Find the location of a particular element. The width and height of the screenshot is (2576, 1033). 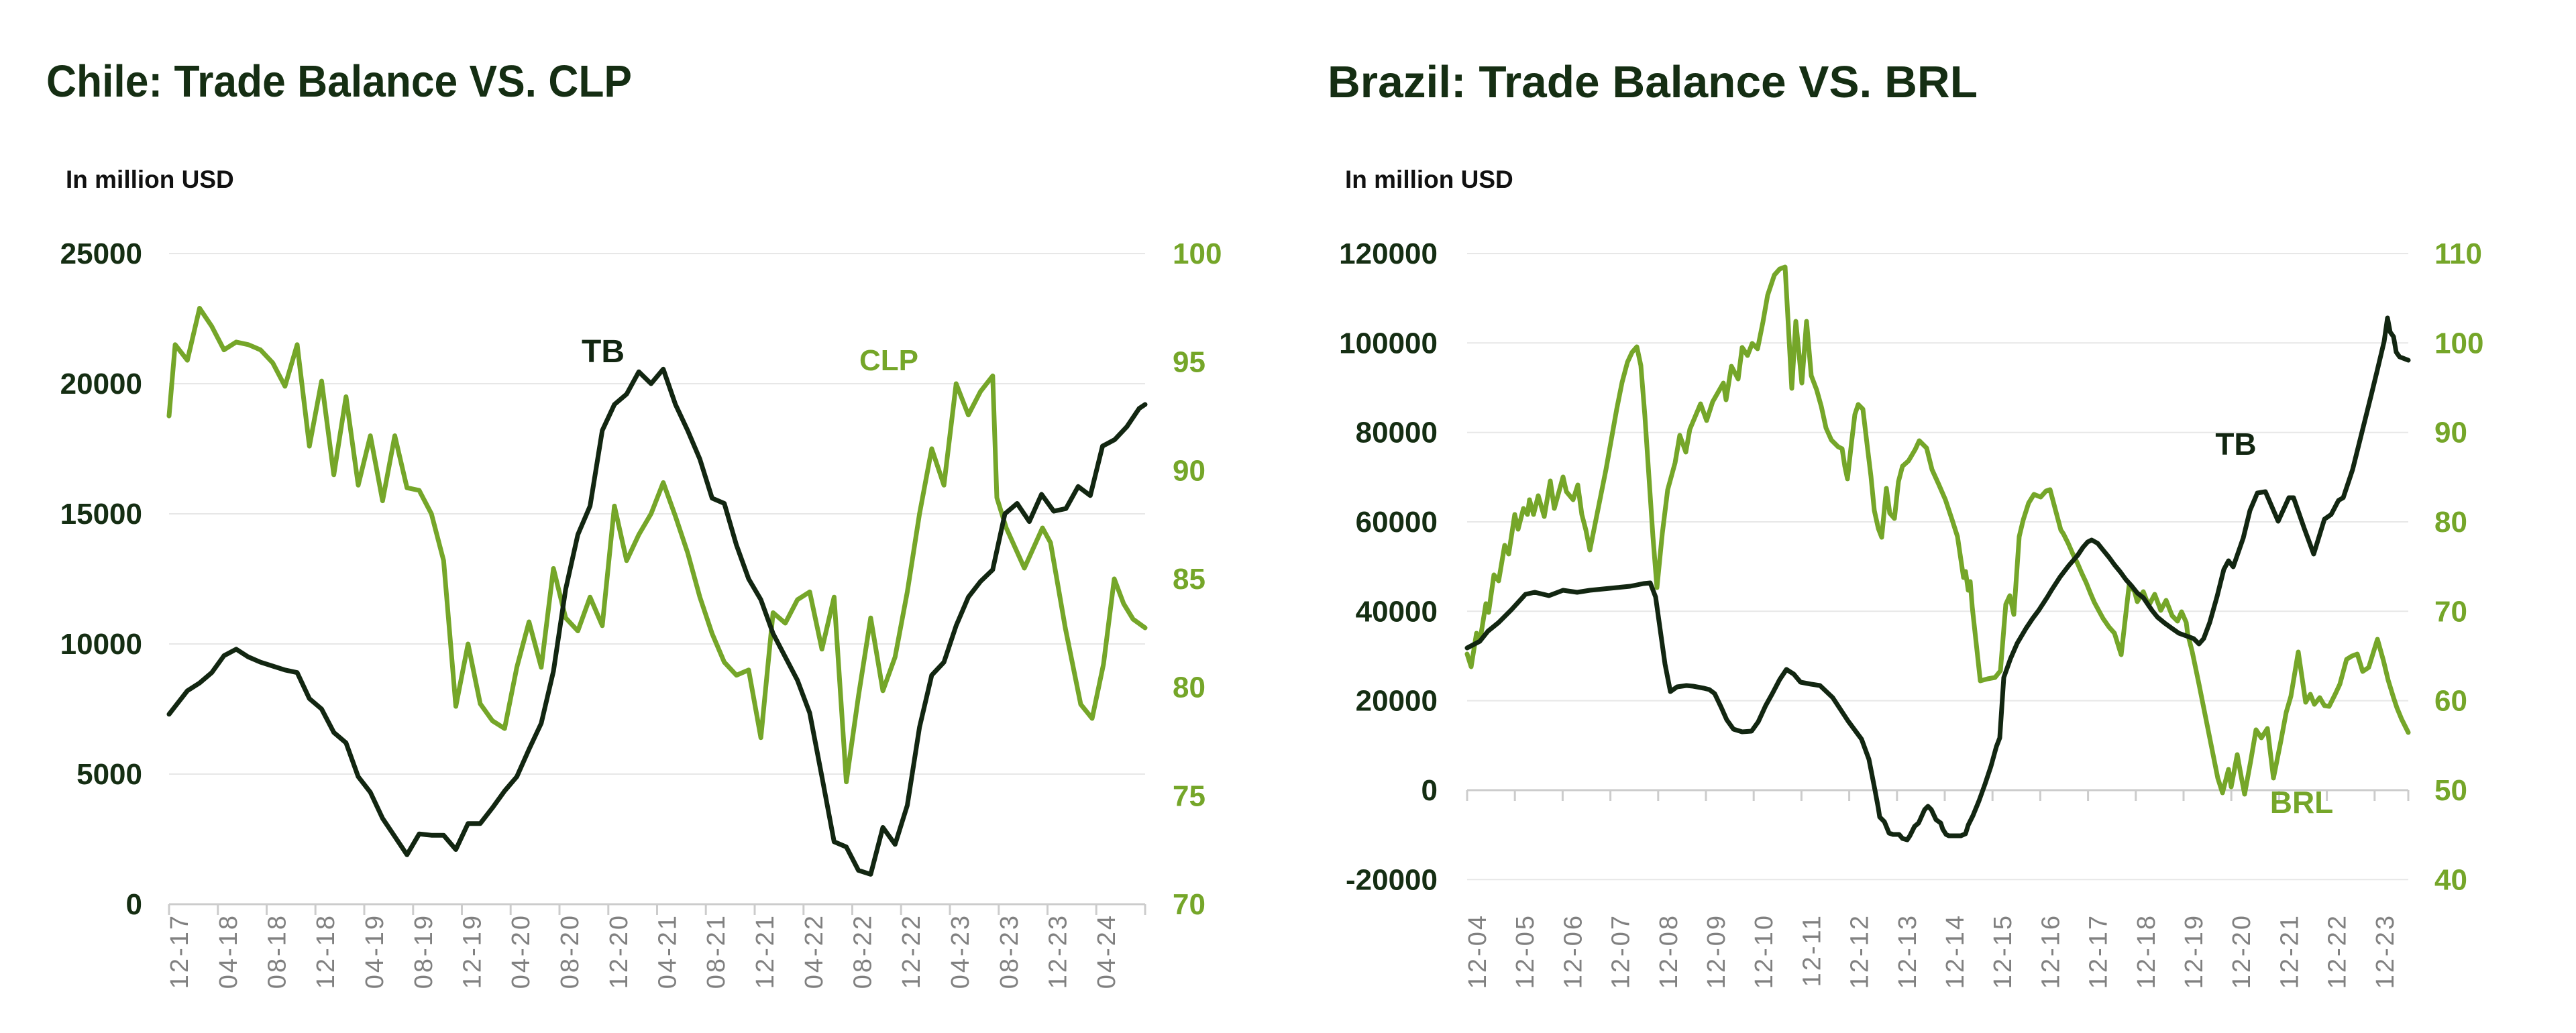

svg-text: 80000 is located at coordinates (1397, 433).